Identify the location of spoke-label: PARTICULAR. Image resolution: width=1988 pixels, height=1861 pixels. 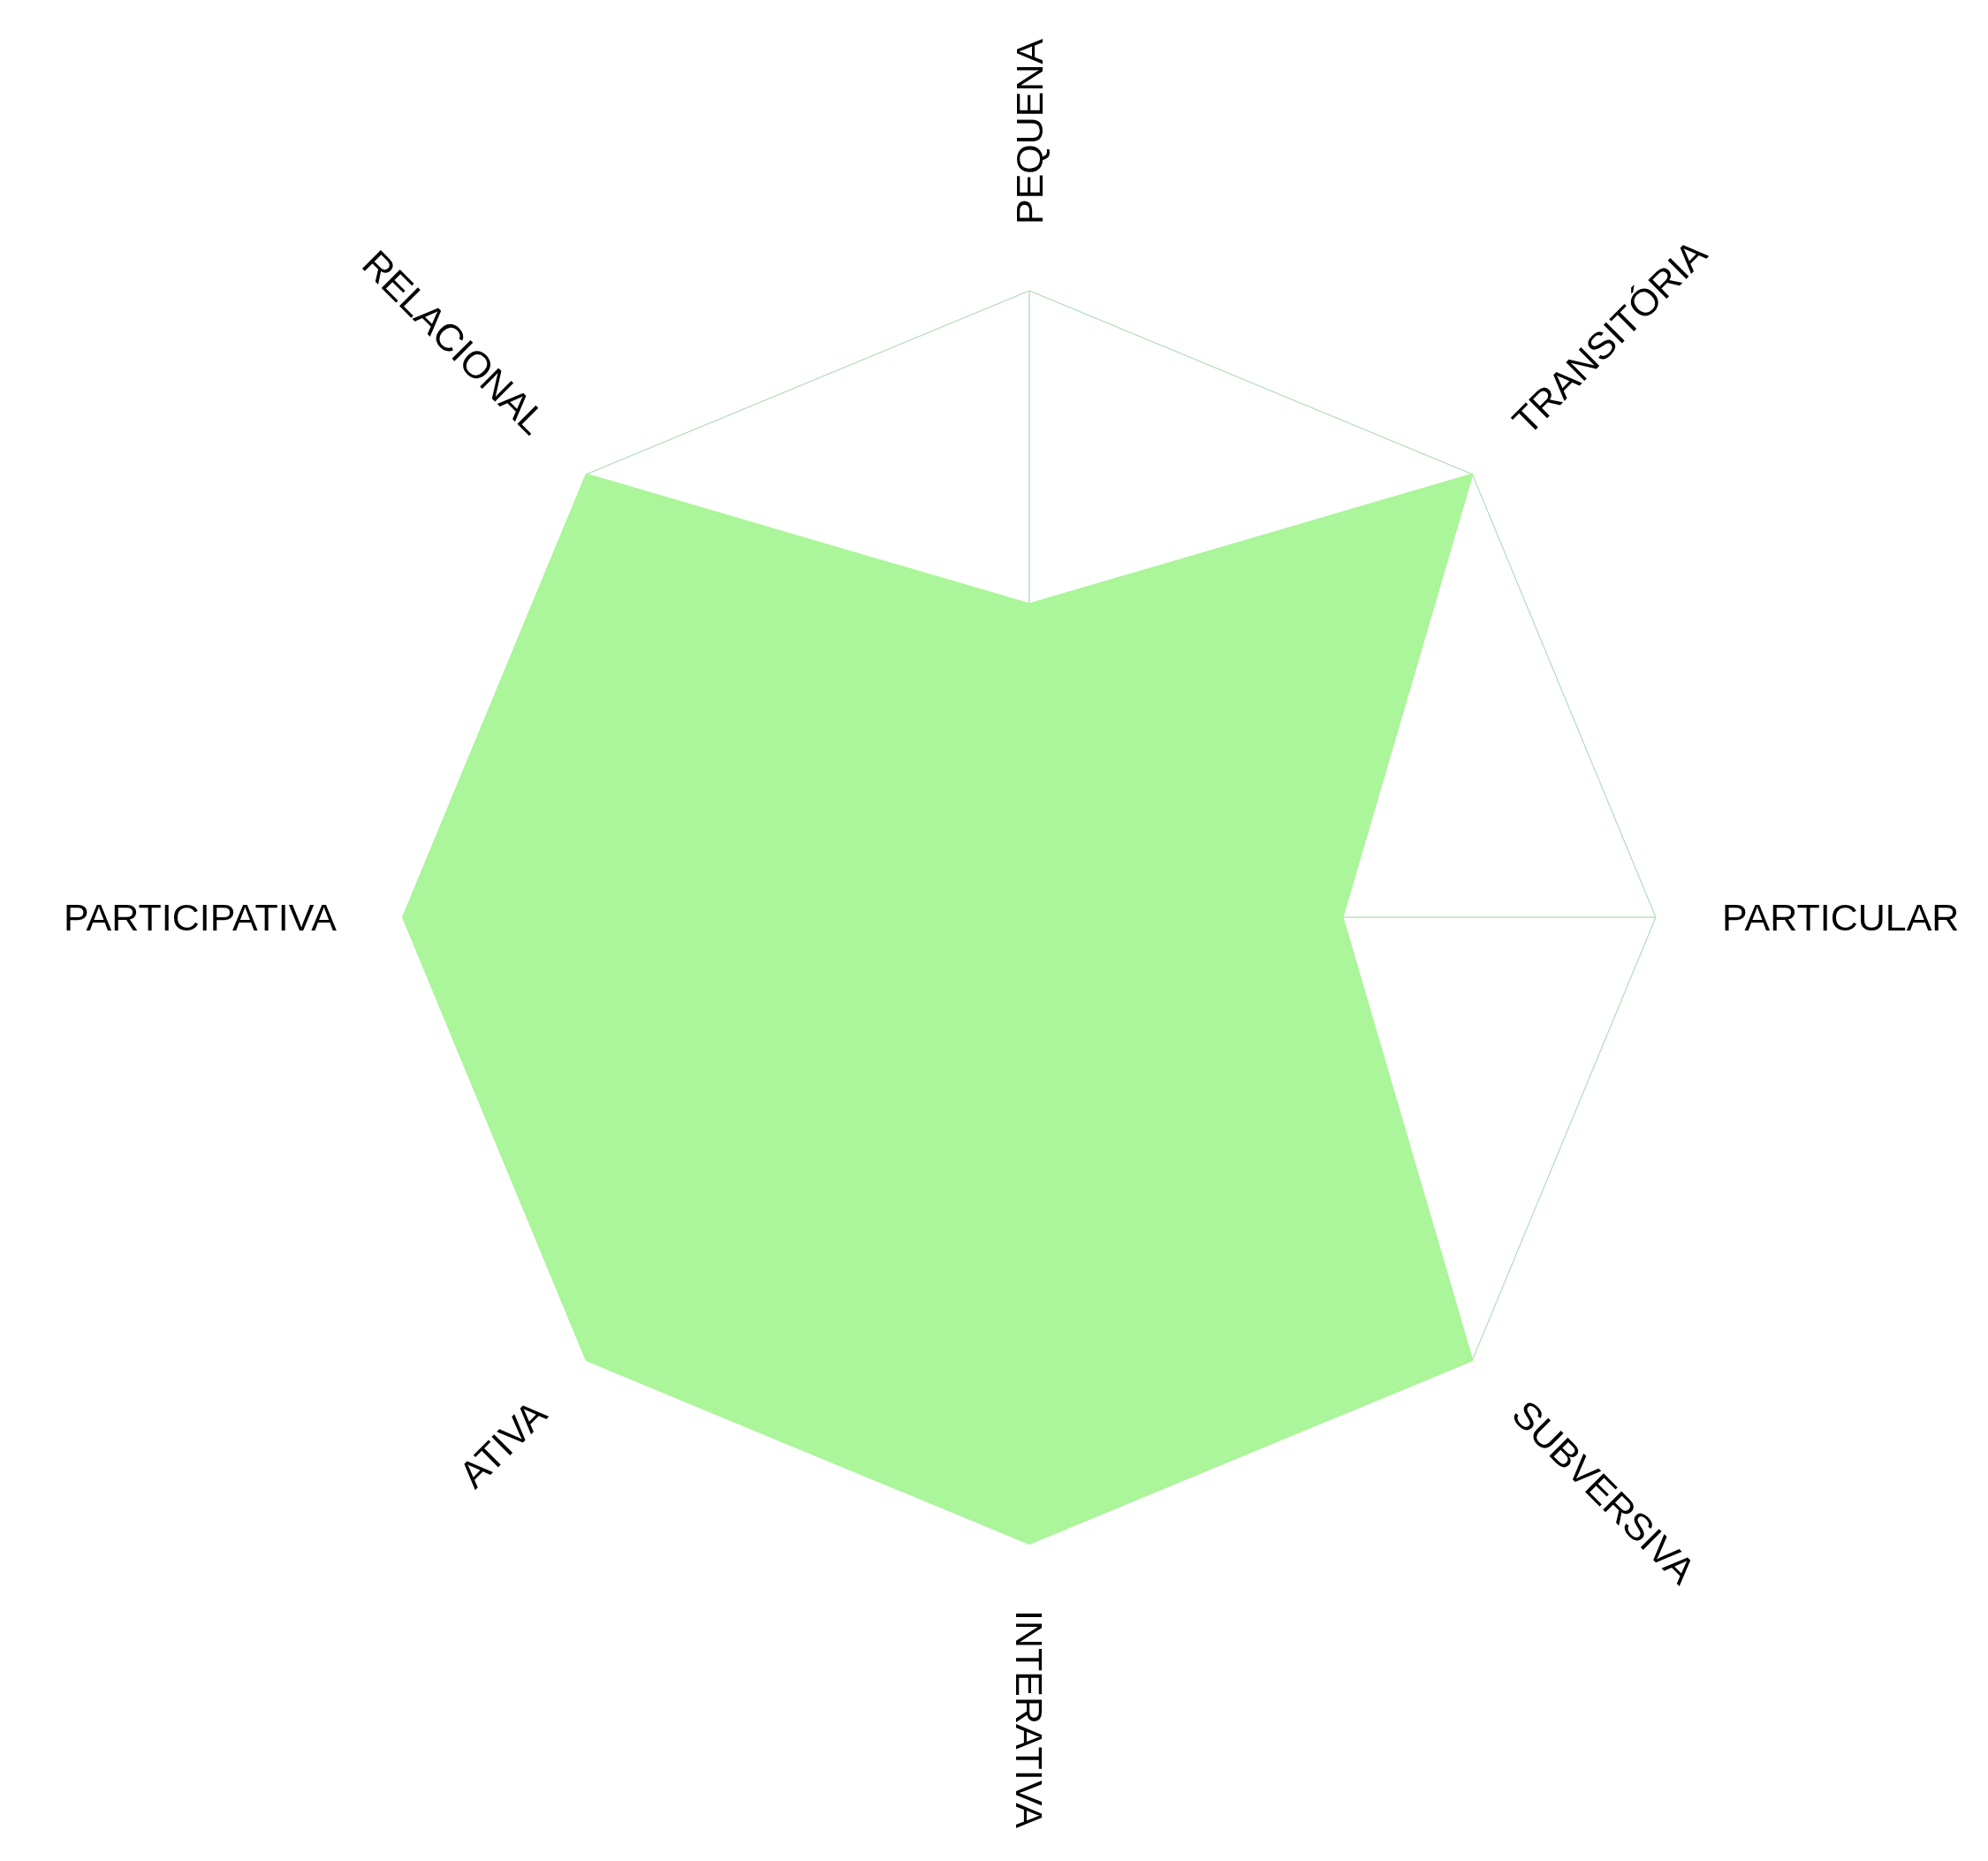
(1841, 917).